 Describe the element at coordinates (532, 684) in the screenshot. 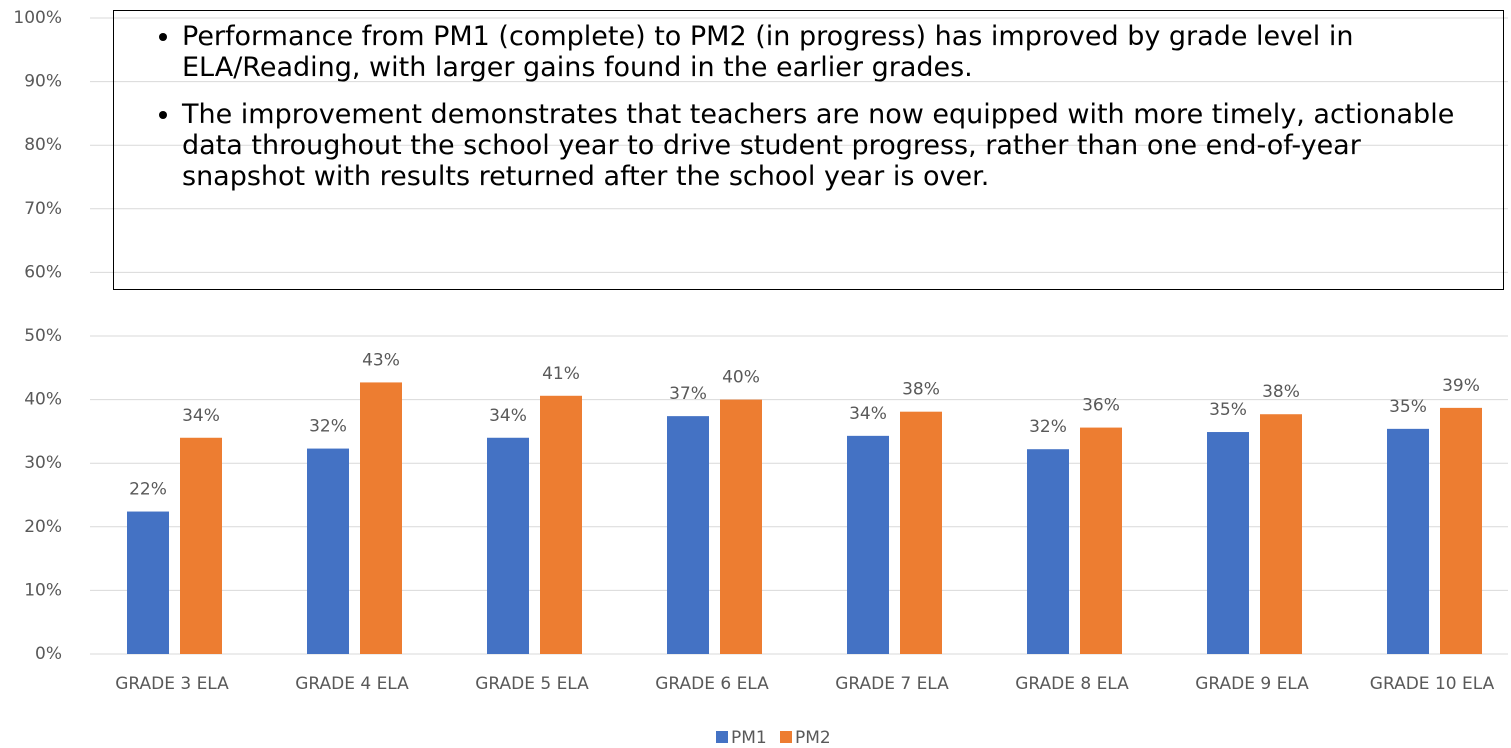

I see `x-tick-label: GRADE 5 ELA` at that location.